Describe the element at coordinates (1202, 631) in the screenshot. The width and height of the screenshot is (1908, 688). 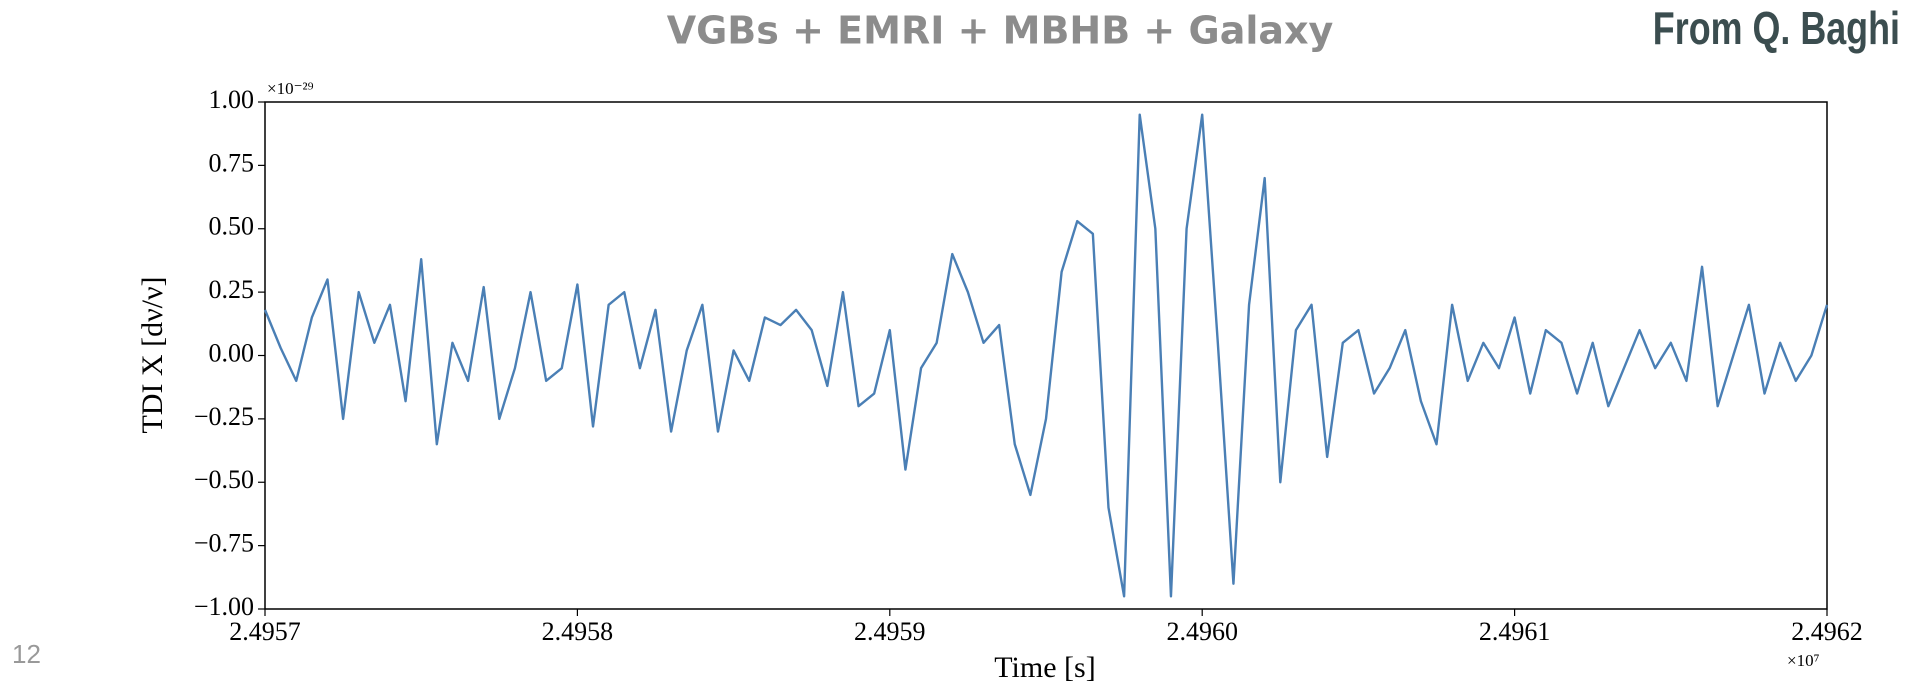
I see `x-tick-label: 2.4960` at that location.